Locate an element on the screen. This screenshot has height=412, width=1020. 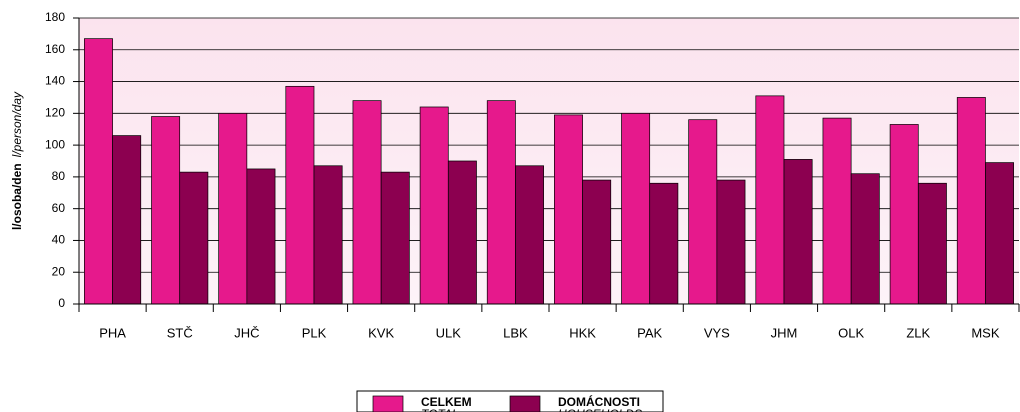
x-tick-label: KVK is located at coordinates (381, 332).